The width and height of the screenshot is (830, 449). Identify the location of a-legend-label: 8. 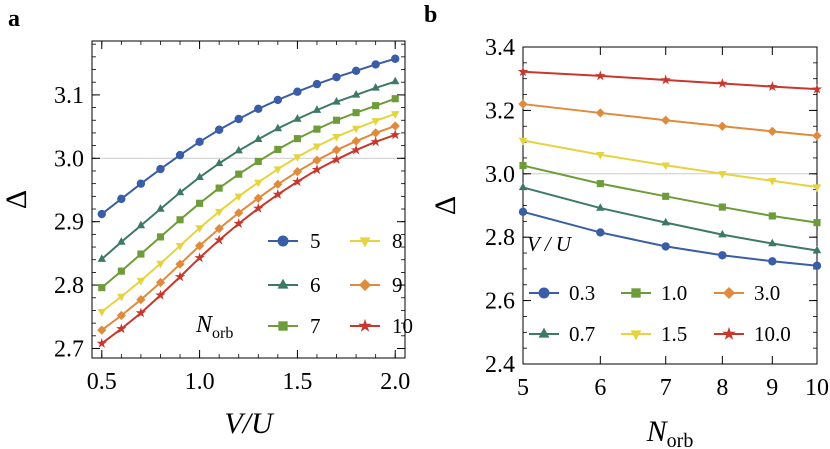
(397, 241).